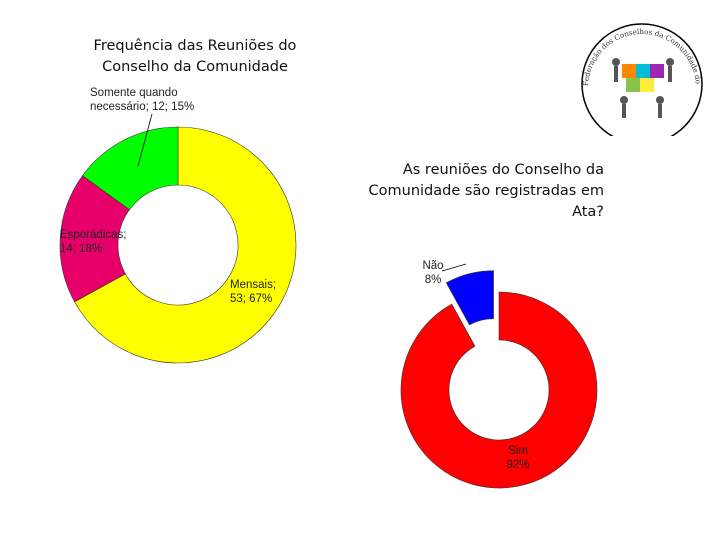 The width and height of the screenshot is (720, 540). I want to click on leader-line-nao, so click(454, 267).